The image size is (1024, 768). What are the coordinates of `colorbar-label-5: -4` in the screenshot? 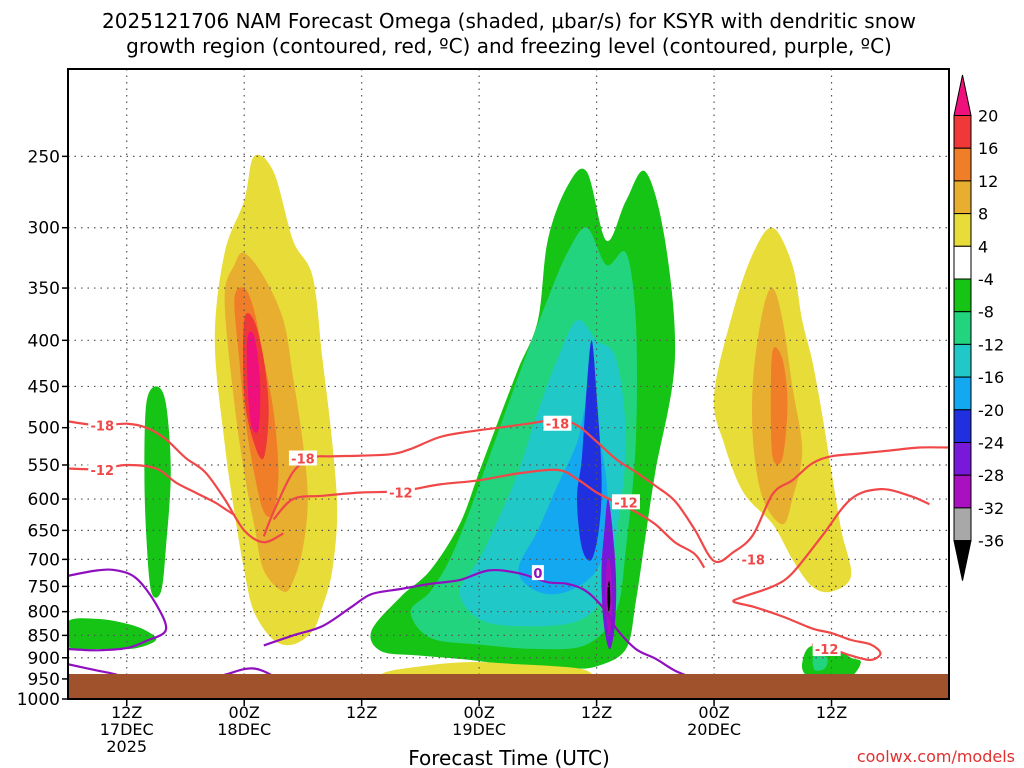 It's located at (986, 279).